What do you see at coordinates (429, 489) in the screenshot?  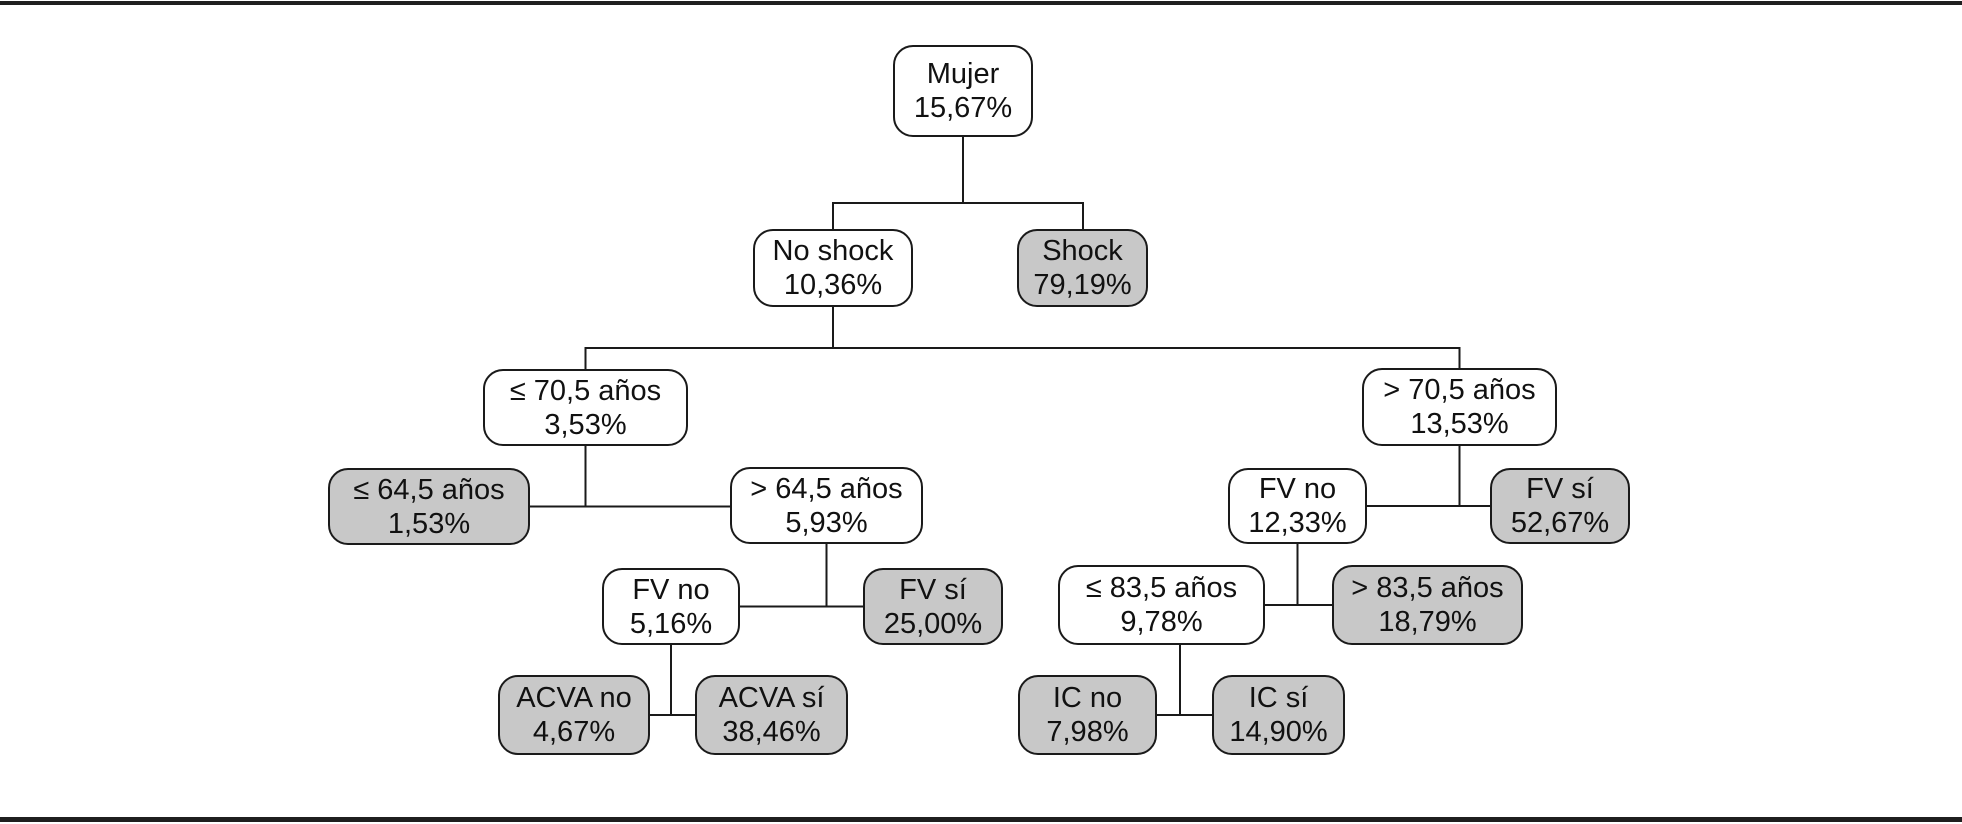 I see `node-label: ≤ 64,5 años` at bounding box center [429, 489].